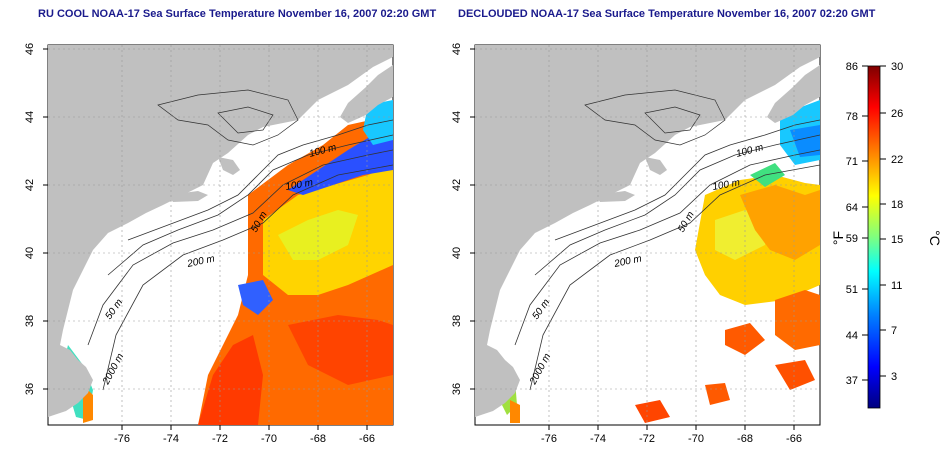 Image resolution: width=950 pixels, height=475 pixels. What do you see at coordinates (897, 160) in the screenshot?
I see `celsius-tick: 22` at bounding box center [897, 160].